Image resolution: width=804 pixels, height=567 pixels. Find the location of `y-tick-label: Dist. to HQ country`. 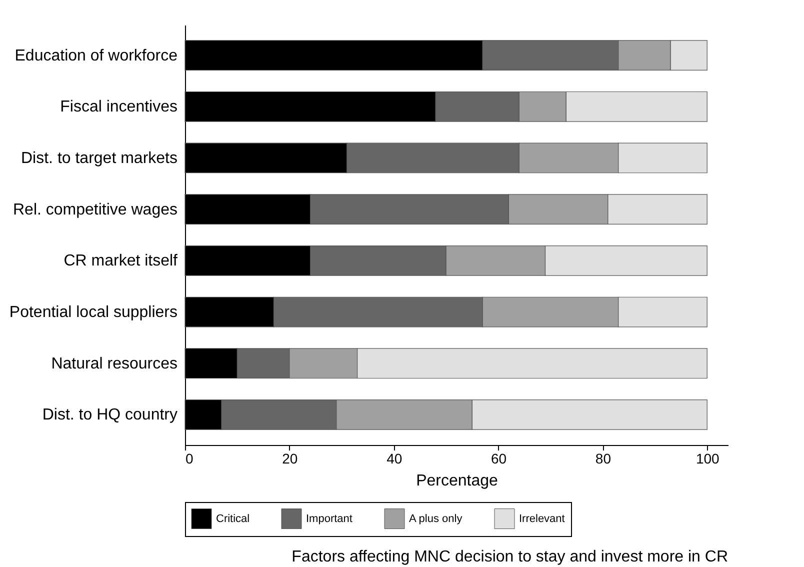

y-tick-label: Dist. to HQ country is located at coordinates (110, 415).